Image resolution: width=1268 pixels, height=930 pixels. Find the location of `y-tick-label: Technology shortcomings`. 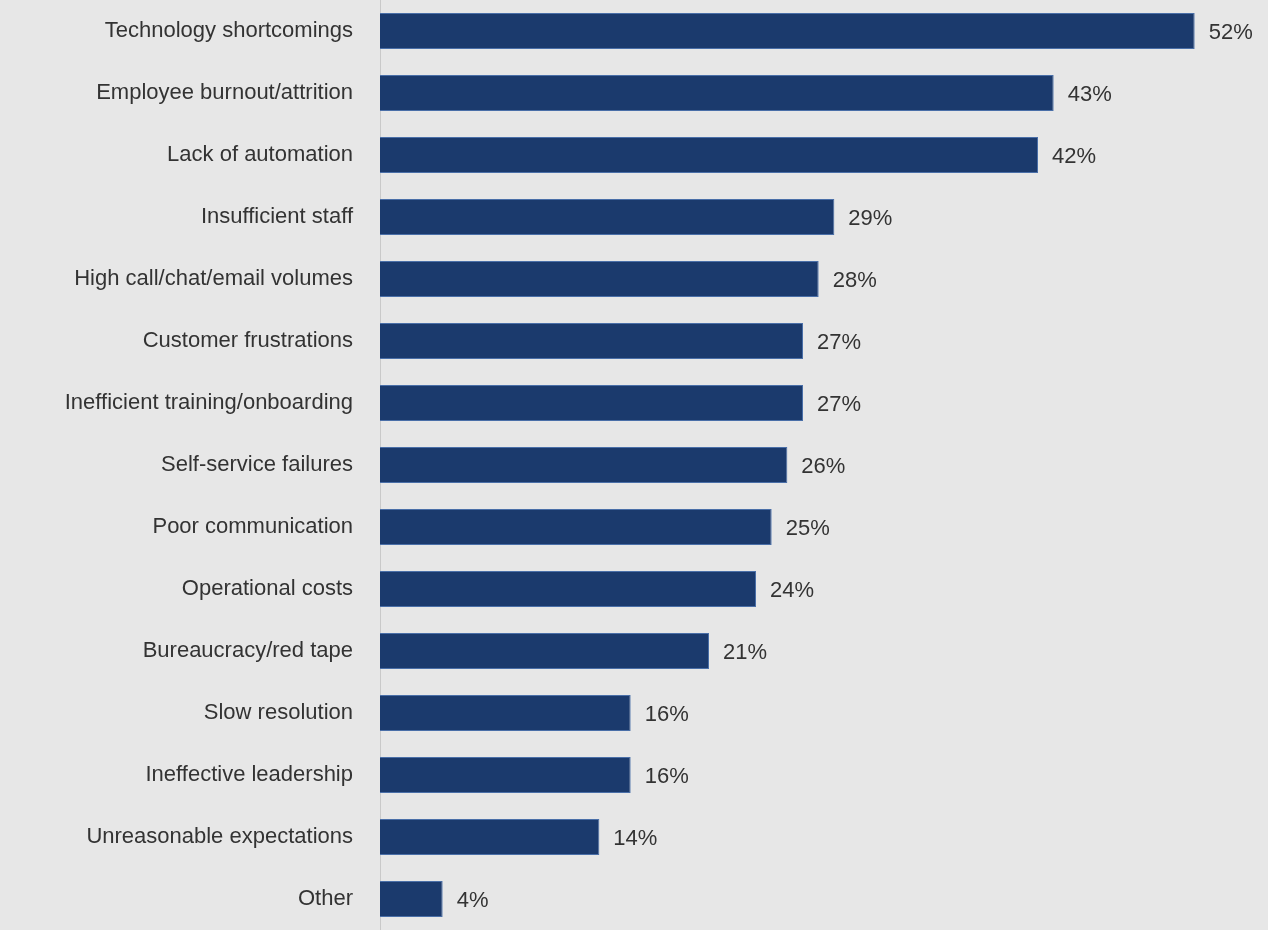

y-tick-label: Technology shortcomings is located at coordinates (228, 30).